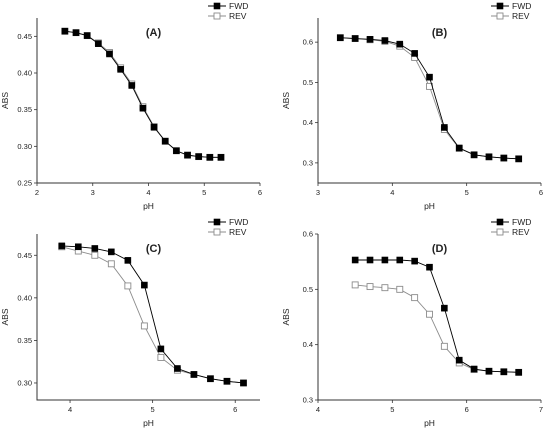  I want to click on series-line-fwd, so click(429, 98).